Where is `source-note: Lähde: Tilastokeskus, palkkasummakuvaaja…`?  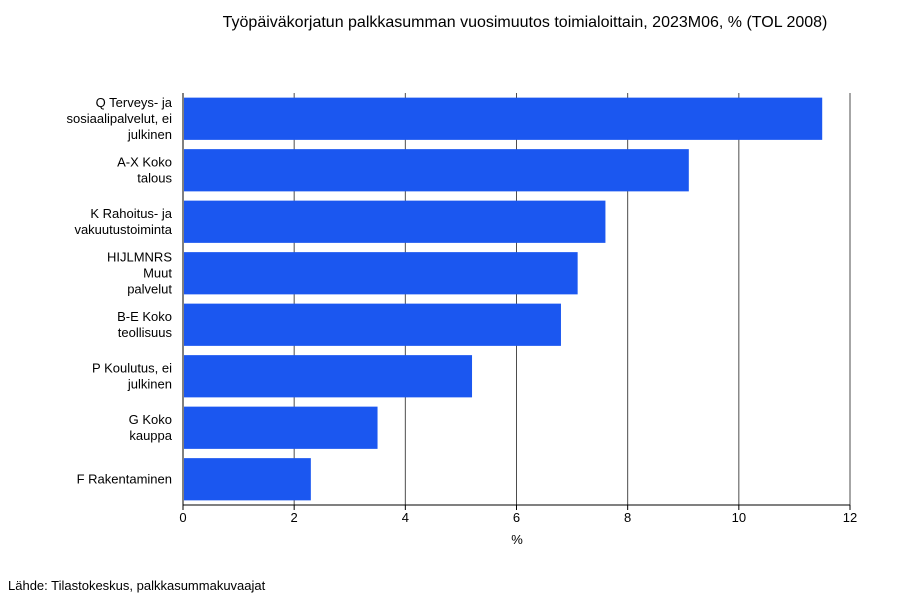 source-note: Lähde: Tilastokeskus, palkkasummakuvaaja… is located at coordinates (137, 585).